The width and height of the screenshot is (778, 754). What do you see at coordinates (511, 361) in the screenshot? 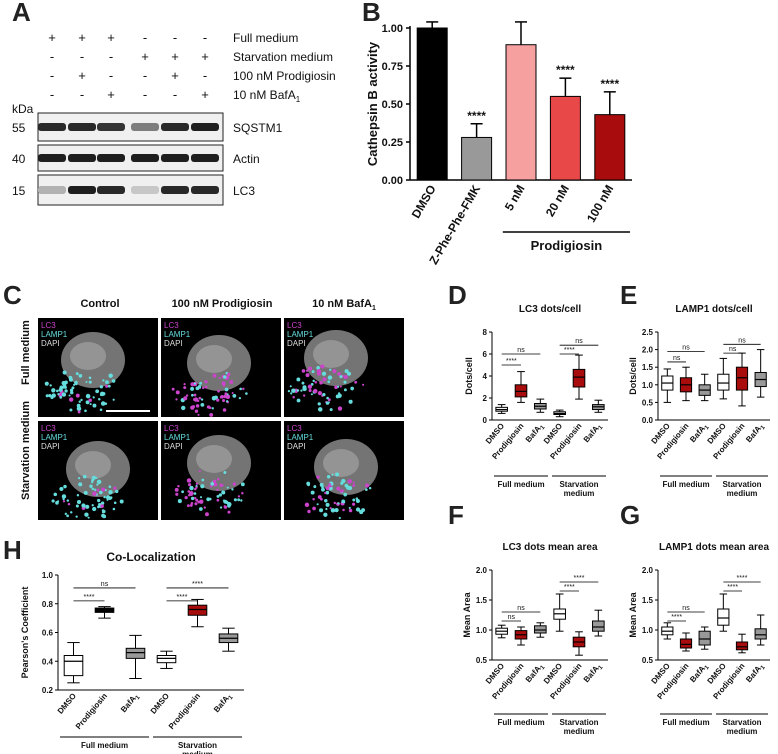
I see `significance-label: ****` at bounding box center [511, 361].